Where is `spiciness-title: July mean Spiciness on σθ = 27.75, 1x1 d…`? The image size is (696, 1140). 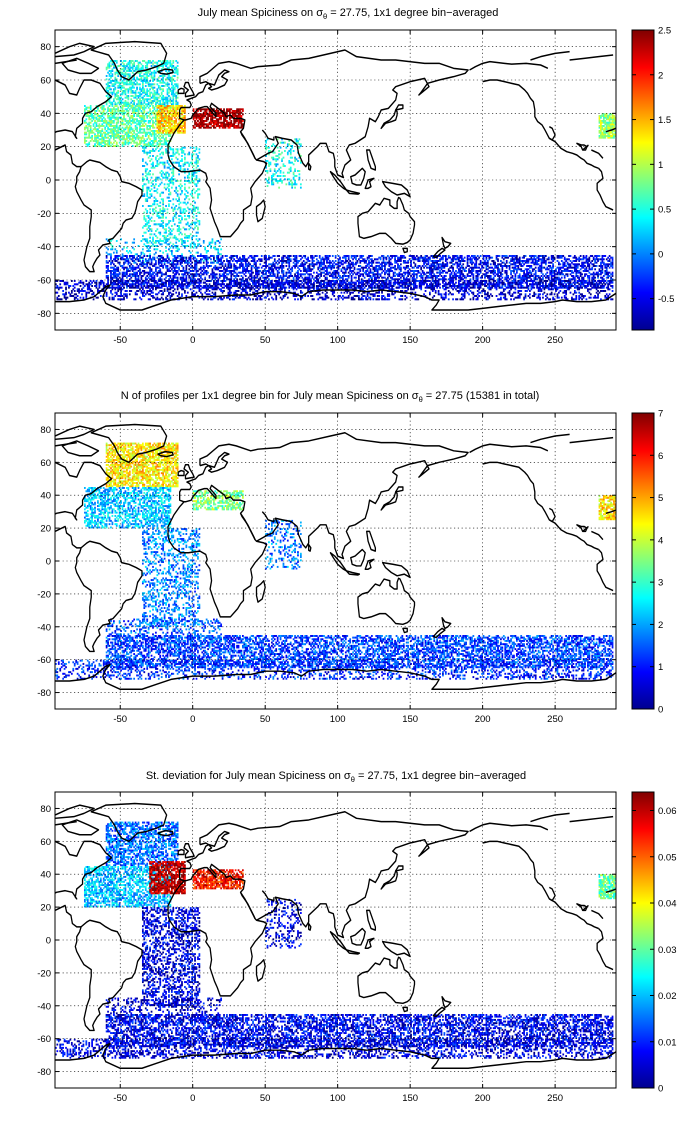 spiciness-title: July mean Spiciness on σθ = 27.75, 1x1 d… is located at coordinates (348, 14).